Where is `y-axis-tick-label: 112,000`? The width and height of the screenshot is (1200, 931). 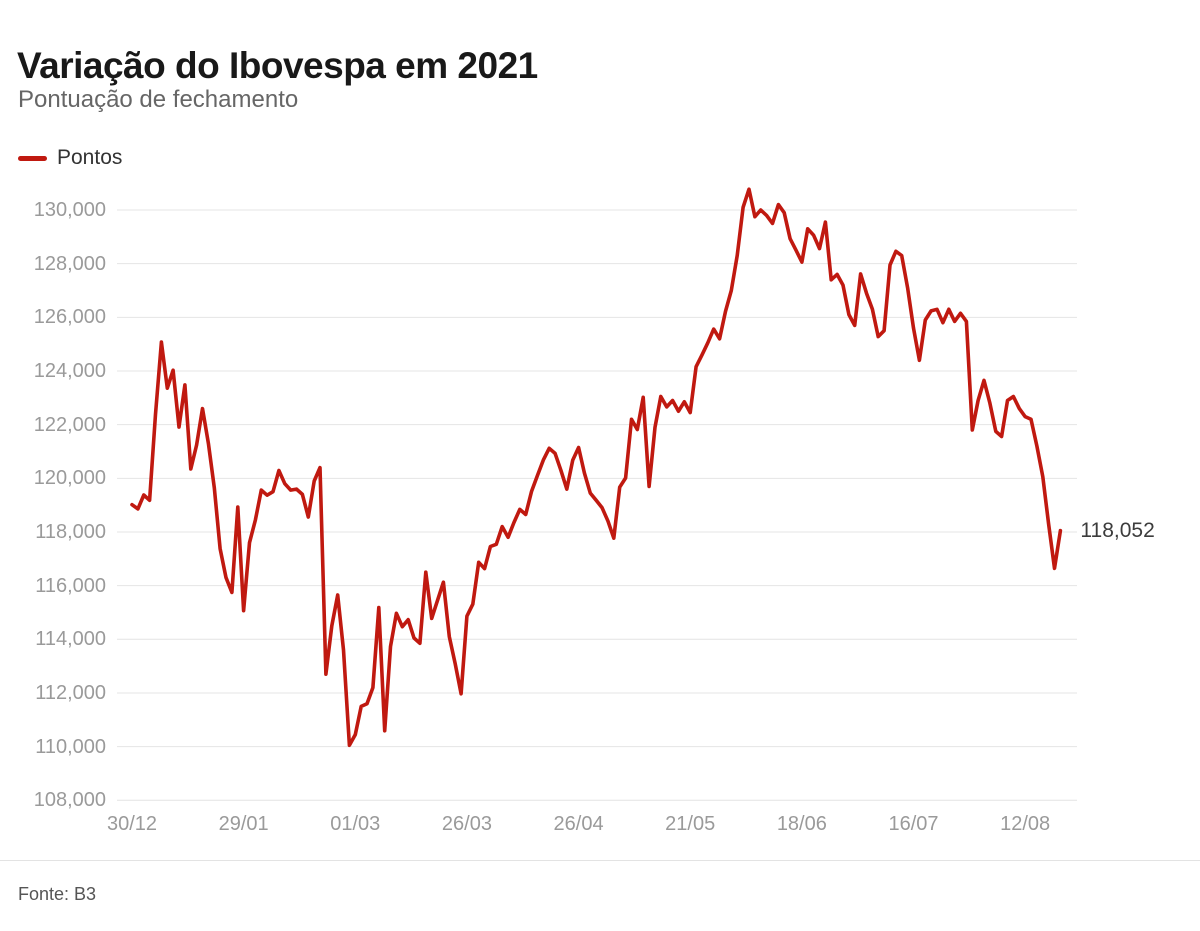
y-axis-tick-label: 112,000 is located at coordinates (70, 692).